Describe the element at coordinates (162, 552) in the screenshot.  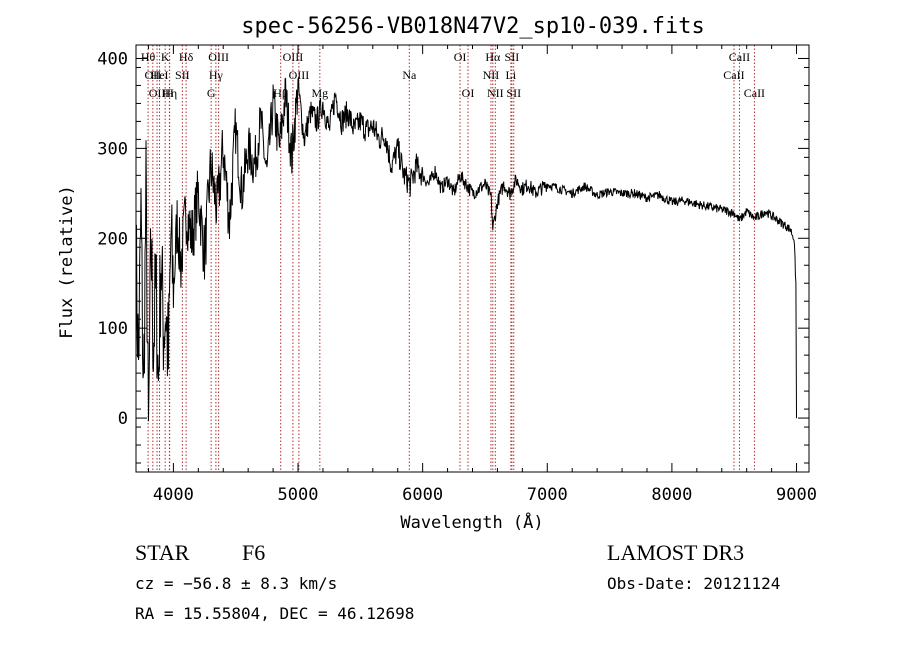
I see `object-class: STAR` at that location.